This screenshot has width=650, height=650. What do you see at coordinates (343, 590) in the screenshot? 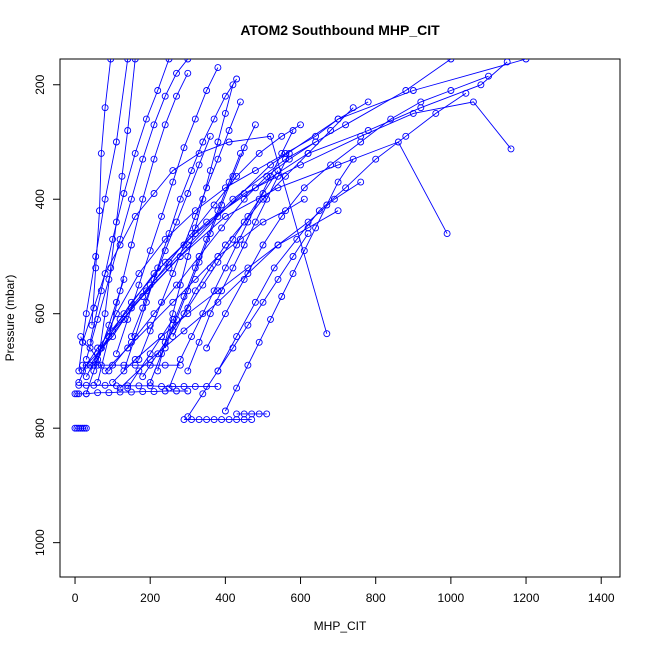
I see `x-axis: 0 200 400 600 800 1000 1200 1400` at bounding box center [343, 590].